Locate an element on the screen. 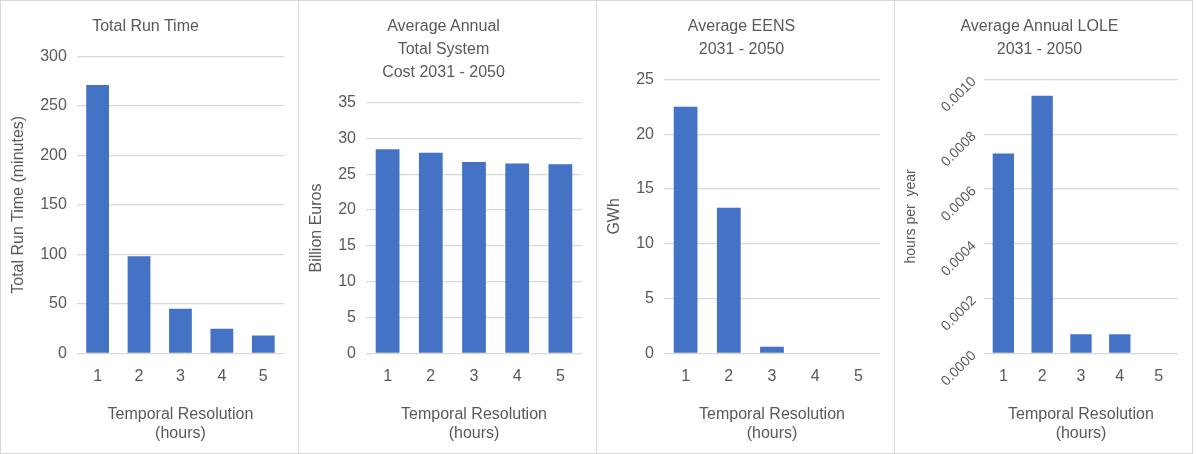  y-tick-label: 50 is located at coordinates (58, 303).